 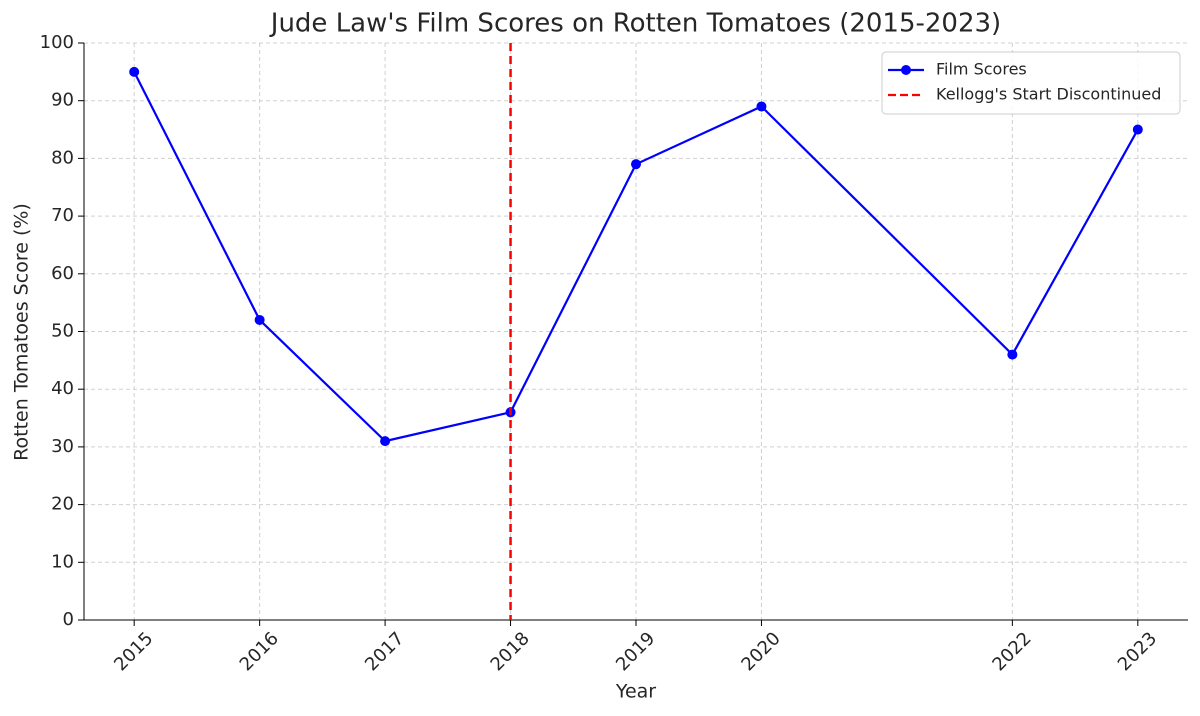 I want to click on legend: Film Scores Kellogg's Start Discontinued, so click(x=1031, y=83).